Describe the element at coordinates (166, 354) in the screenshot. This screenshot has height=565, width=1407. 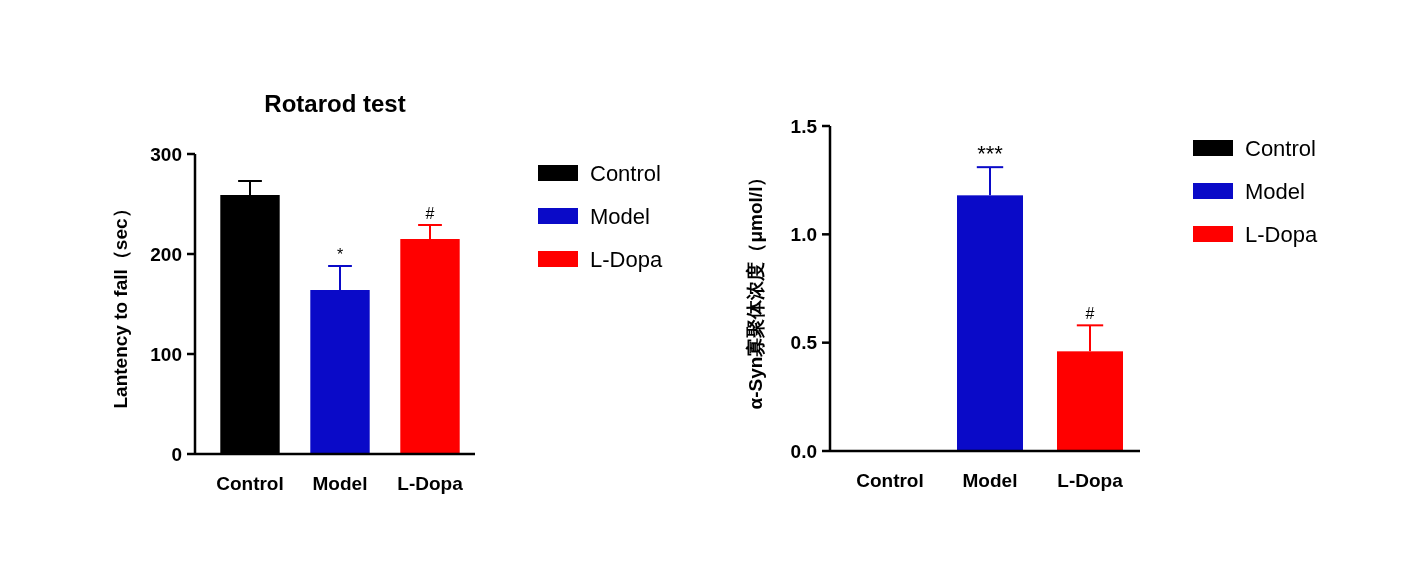
I see `y-tick-label: 100` at that location.